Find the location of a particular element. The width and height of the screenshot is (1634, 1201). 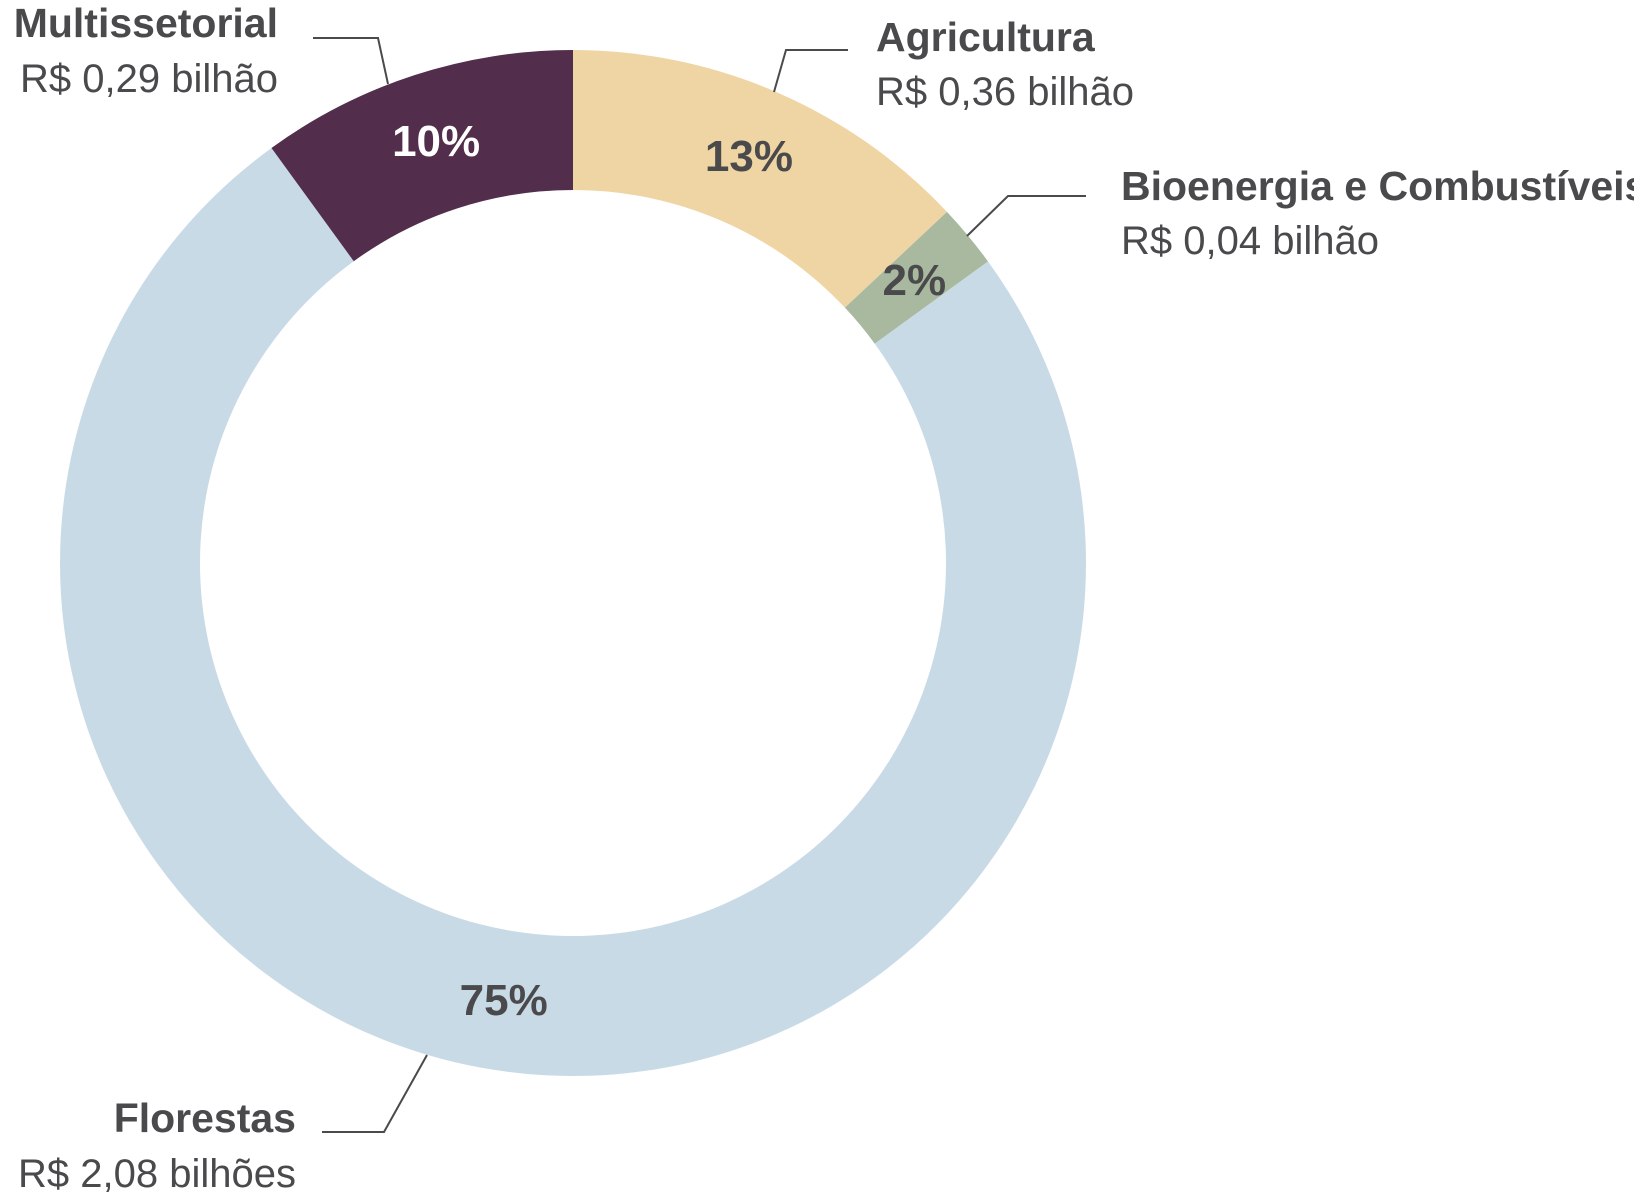

percent-label-multissetorial: 10% is located at coordinates (436, 141).